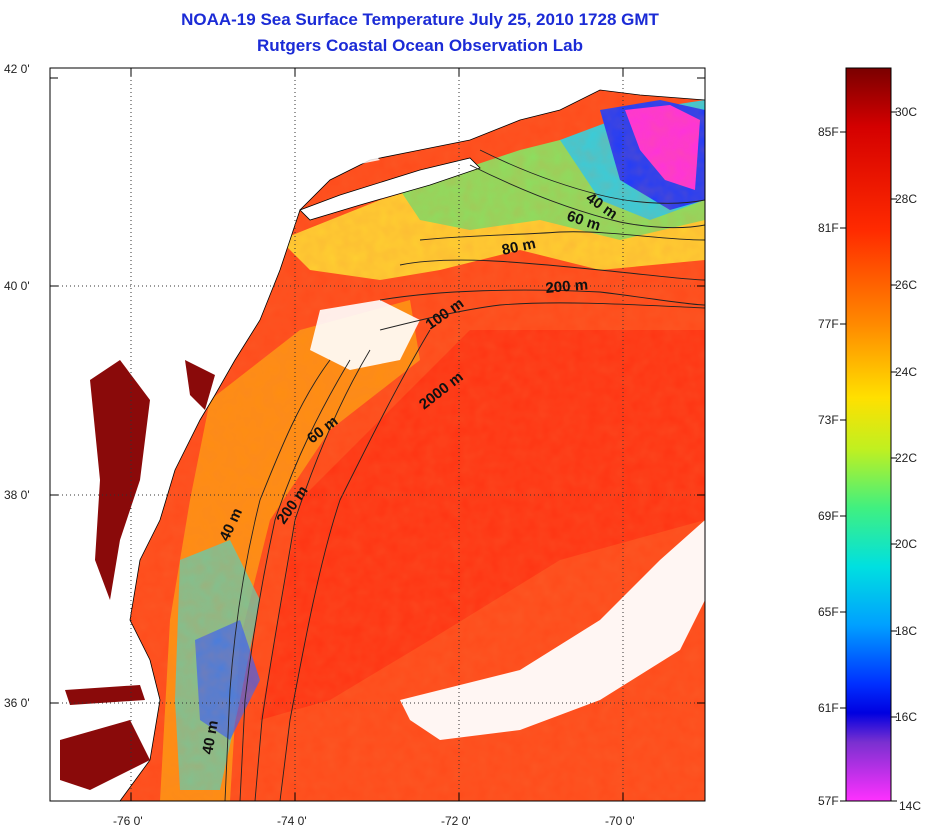  What do you see at coordinates (292, 821) in the screenshot?
I see `lon-label-74: -74 0'` at bounding box center [292, 821].